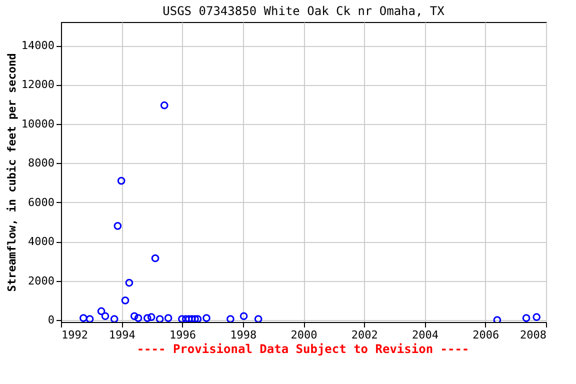 This screenshot has height=384, width=576. I want to click on x-tick-label: 2002, so click(364, 335).